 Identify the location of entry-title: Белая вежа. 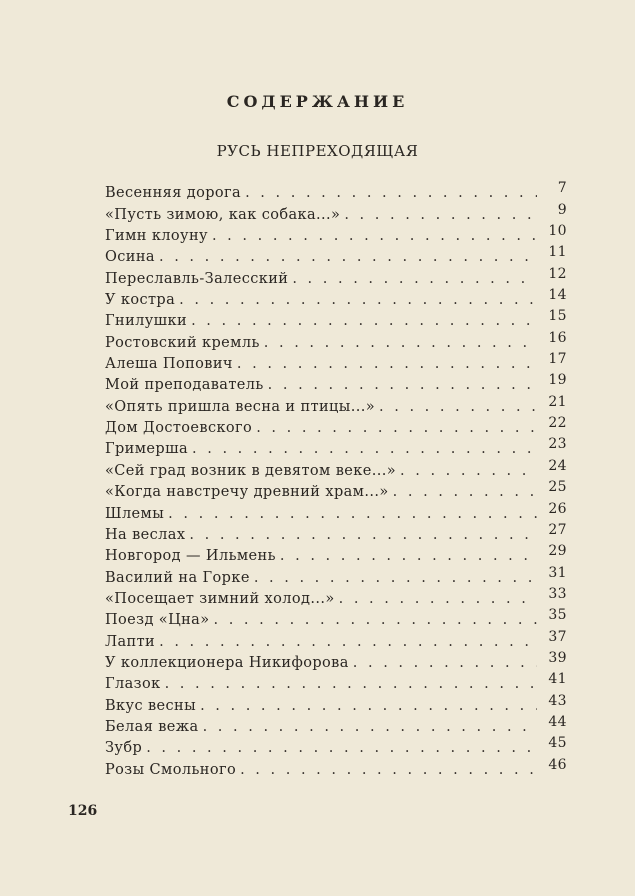
(152, 726).